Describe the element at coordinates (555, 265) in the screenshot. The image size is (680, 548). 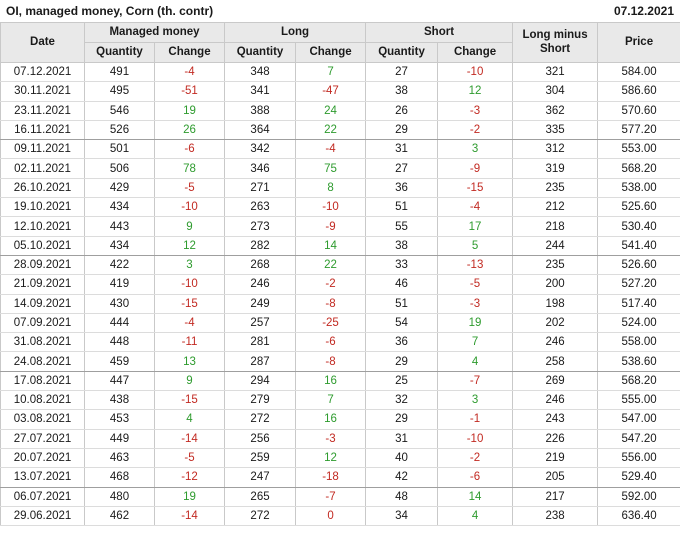
I see `lms-cell: 235` at that location.